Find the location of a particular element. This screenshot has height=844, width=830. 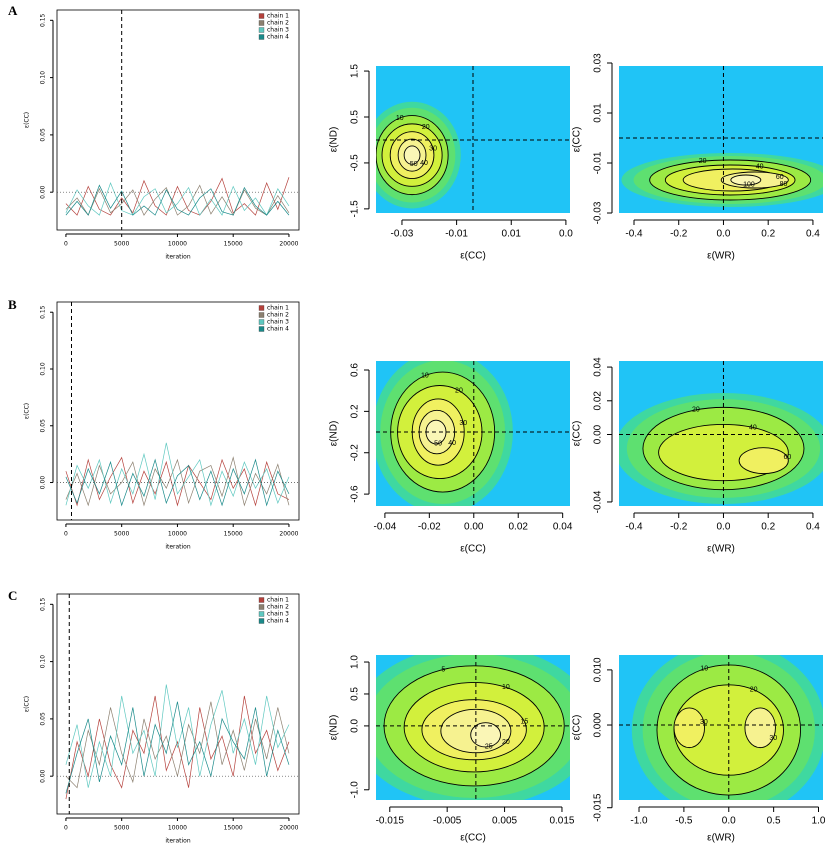

x-tick-label: -0.4 is located at coordinates (634, 234).